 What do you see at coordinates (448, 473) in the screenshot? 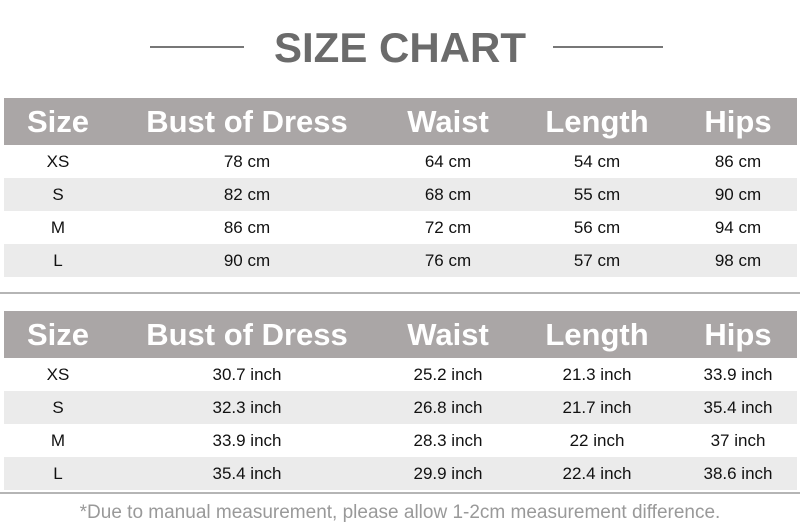
I see `table-cell: 29.9 inch` at bounding box center [448, 473].